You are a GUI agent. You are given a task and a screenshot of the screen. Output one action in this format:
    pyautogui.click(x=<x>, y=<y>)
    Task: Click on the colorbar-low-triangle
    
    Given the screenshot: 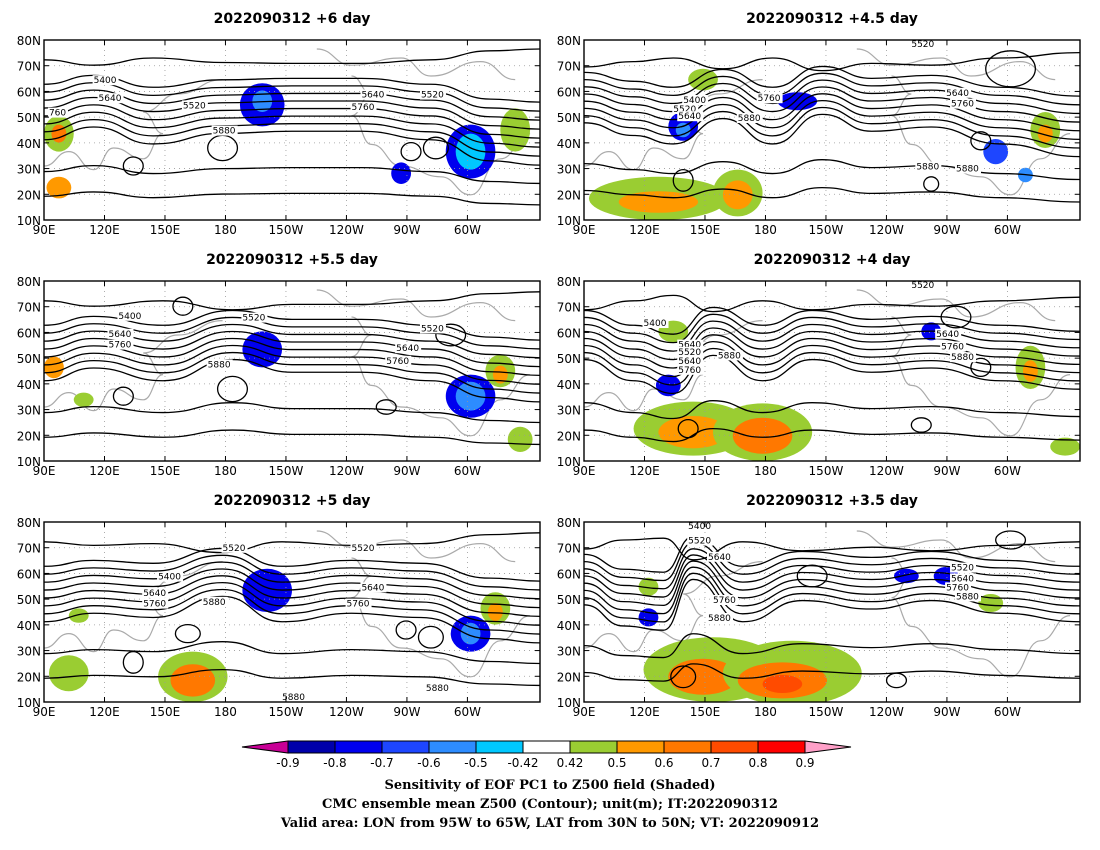 What is the action you would take?
    pyautogui.click(x=265, y=747)
    